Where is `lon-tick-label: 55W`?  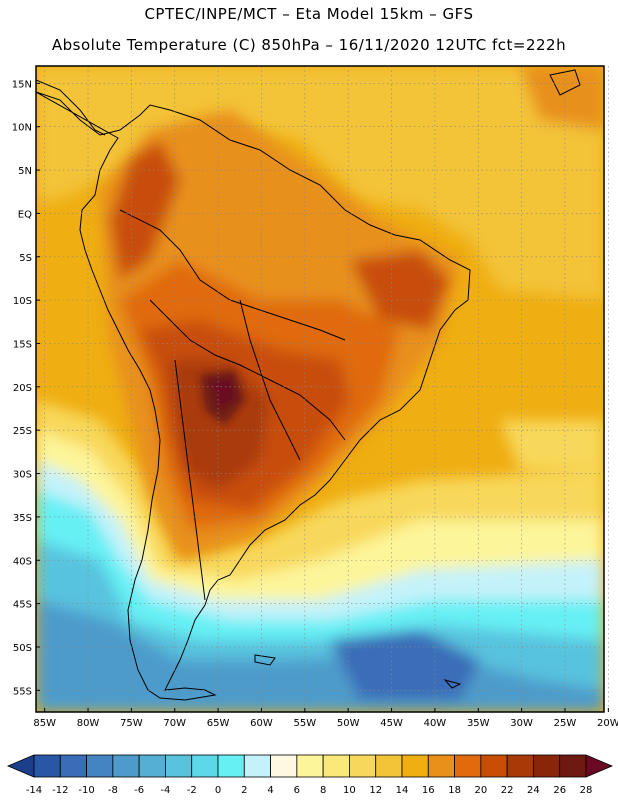 lon-tick-label: 55W is located at coordinates (305, 723).